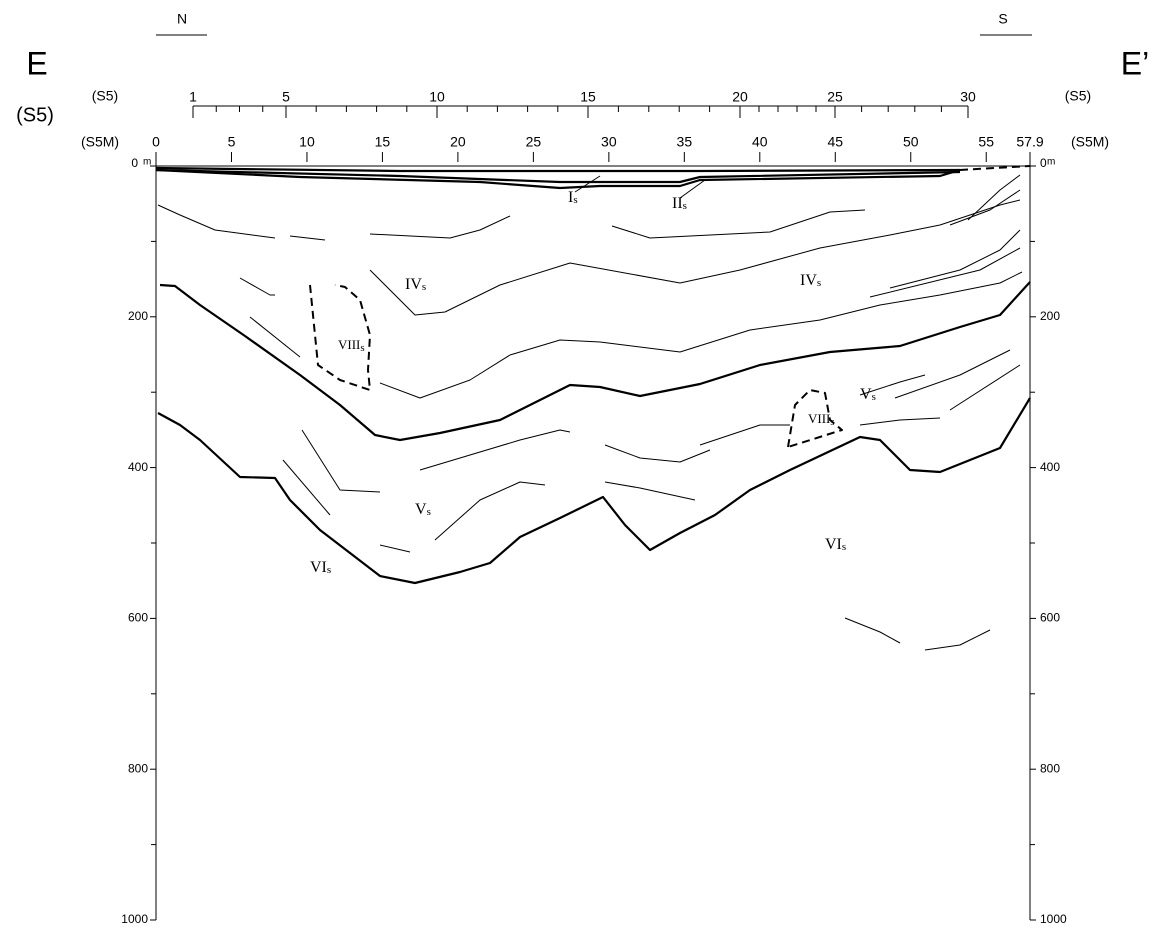 This screenshot has height=934, width=1159. Describe the element at coordinates (534, 142) in the screenshot. I see `s5m-label: 25` at that location.